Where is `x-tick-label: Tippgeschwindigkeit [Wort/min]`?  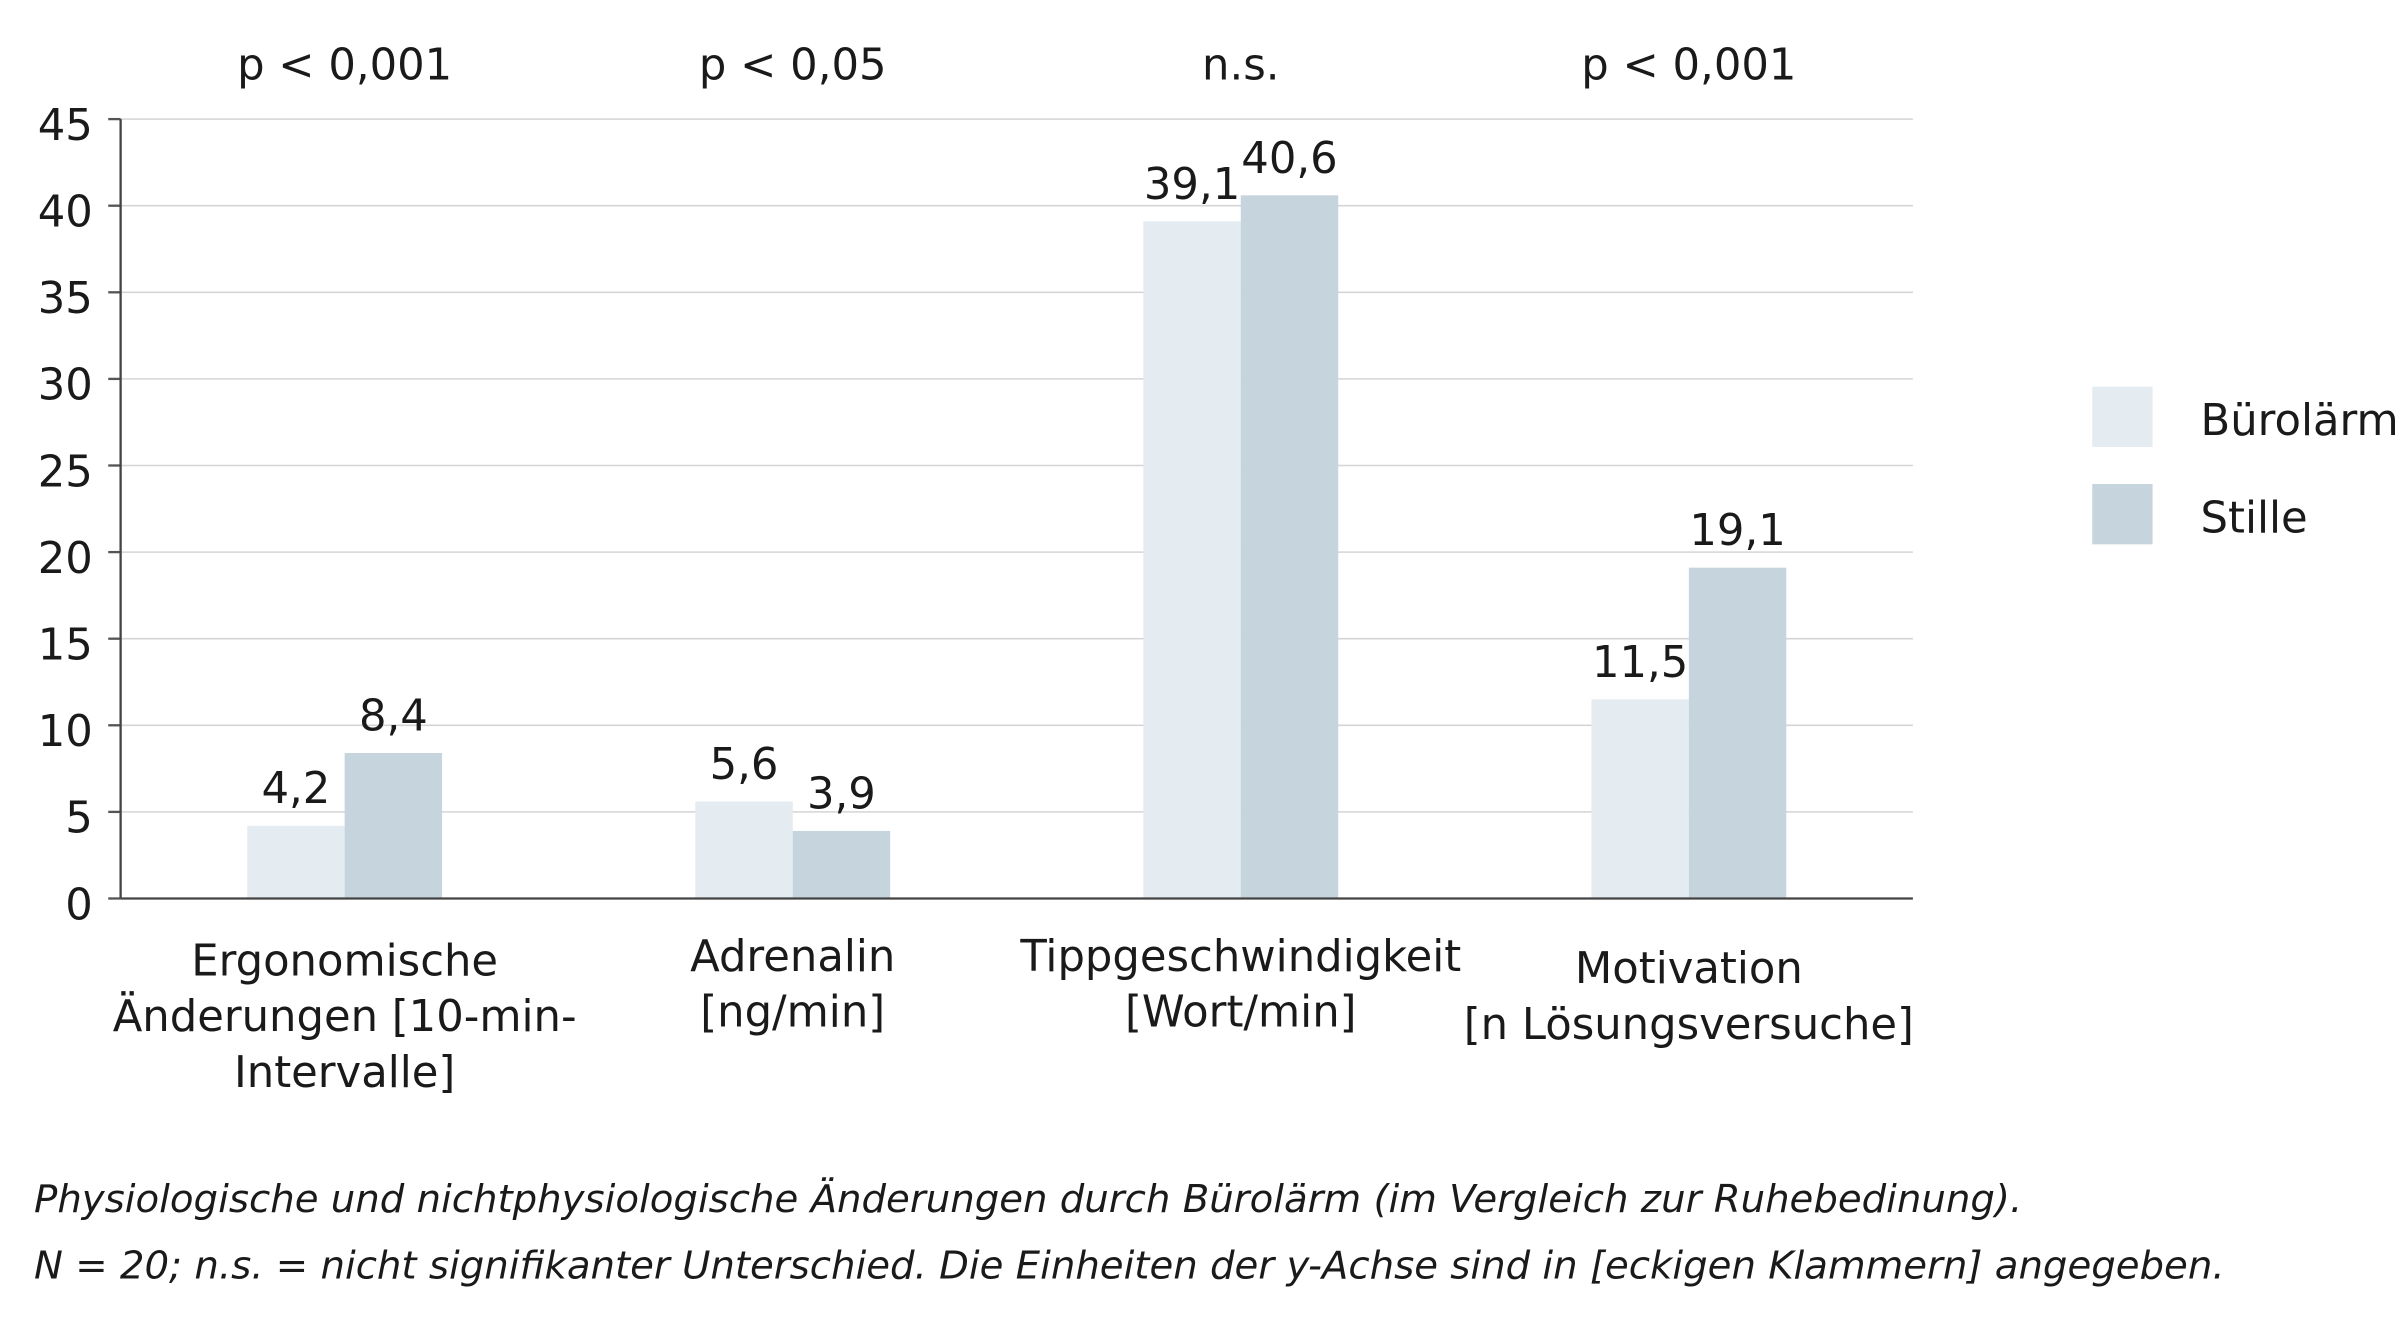 x-tick-label: Tippgeschwindigkeit [Wort/min] is located at coordinates (1240, 984).